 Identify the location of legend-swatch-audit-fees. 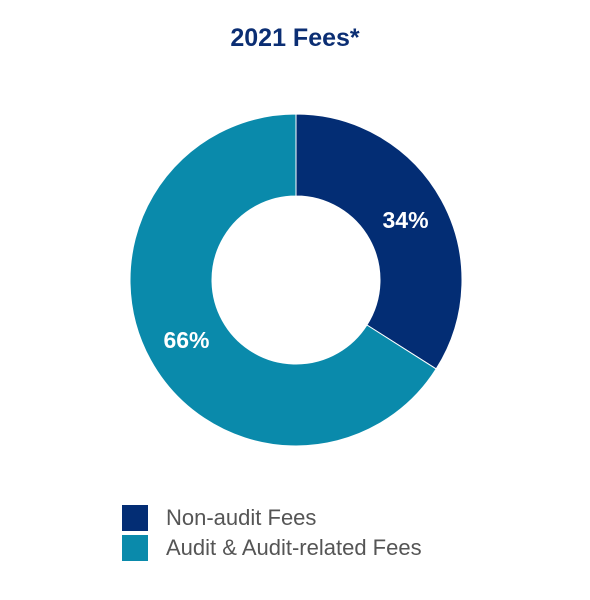
(135, 548).